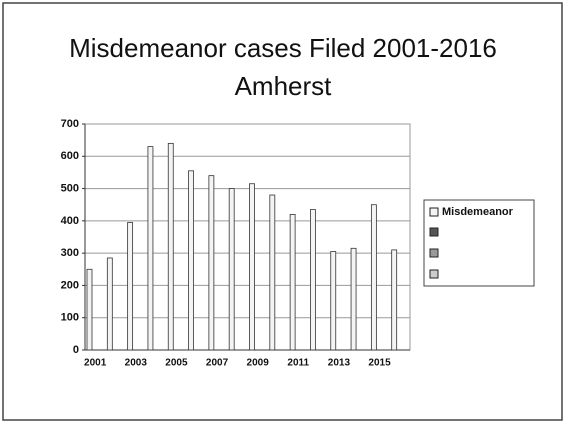  I want to click on chart-title: Misdemeanor cases Filed 2001-2016, so click(283, 48).